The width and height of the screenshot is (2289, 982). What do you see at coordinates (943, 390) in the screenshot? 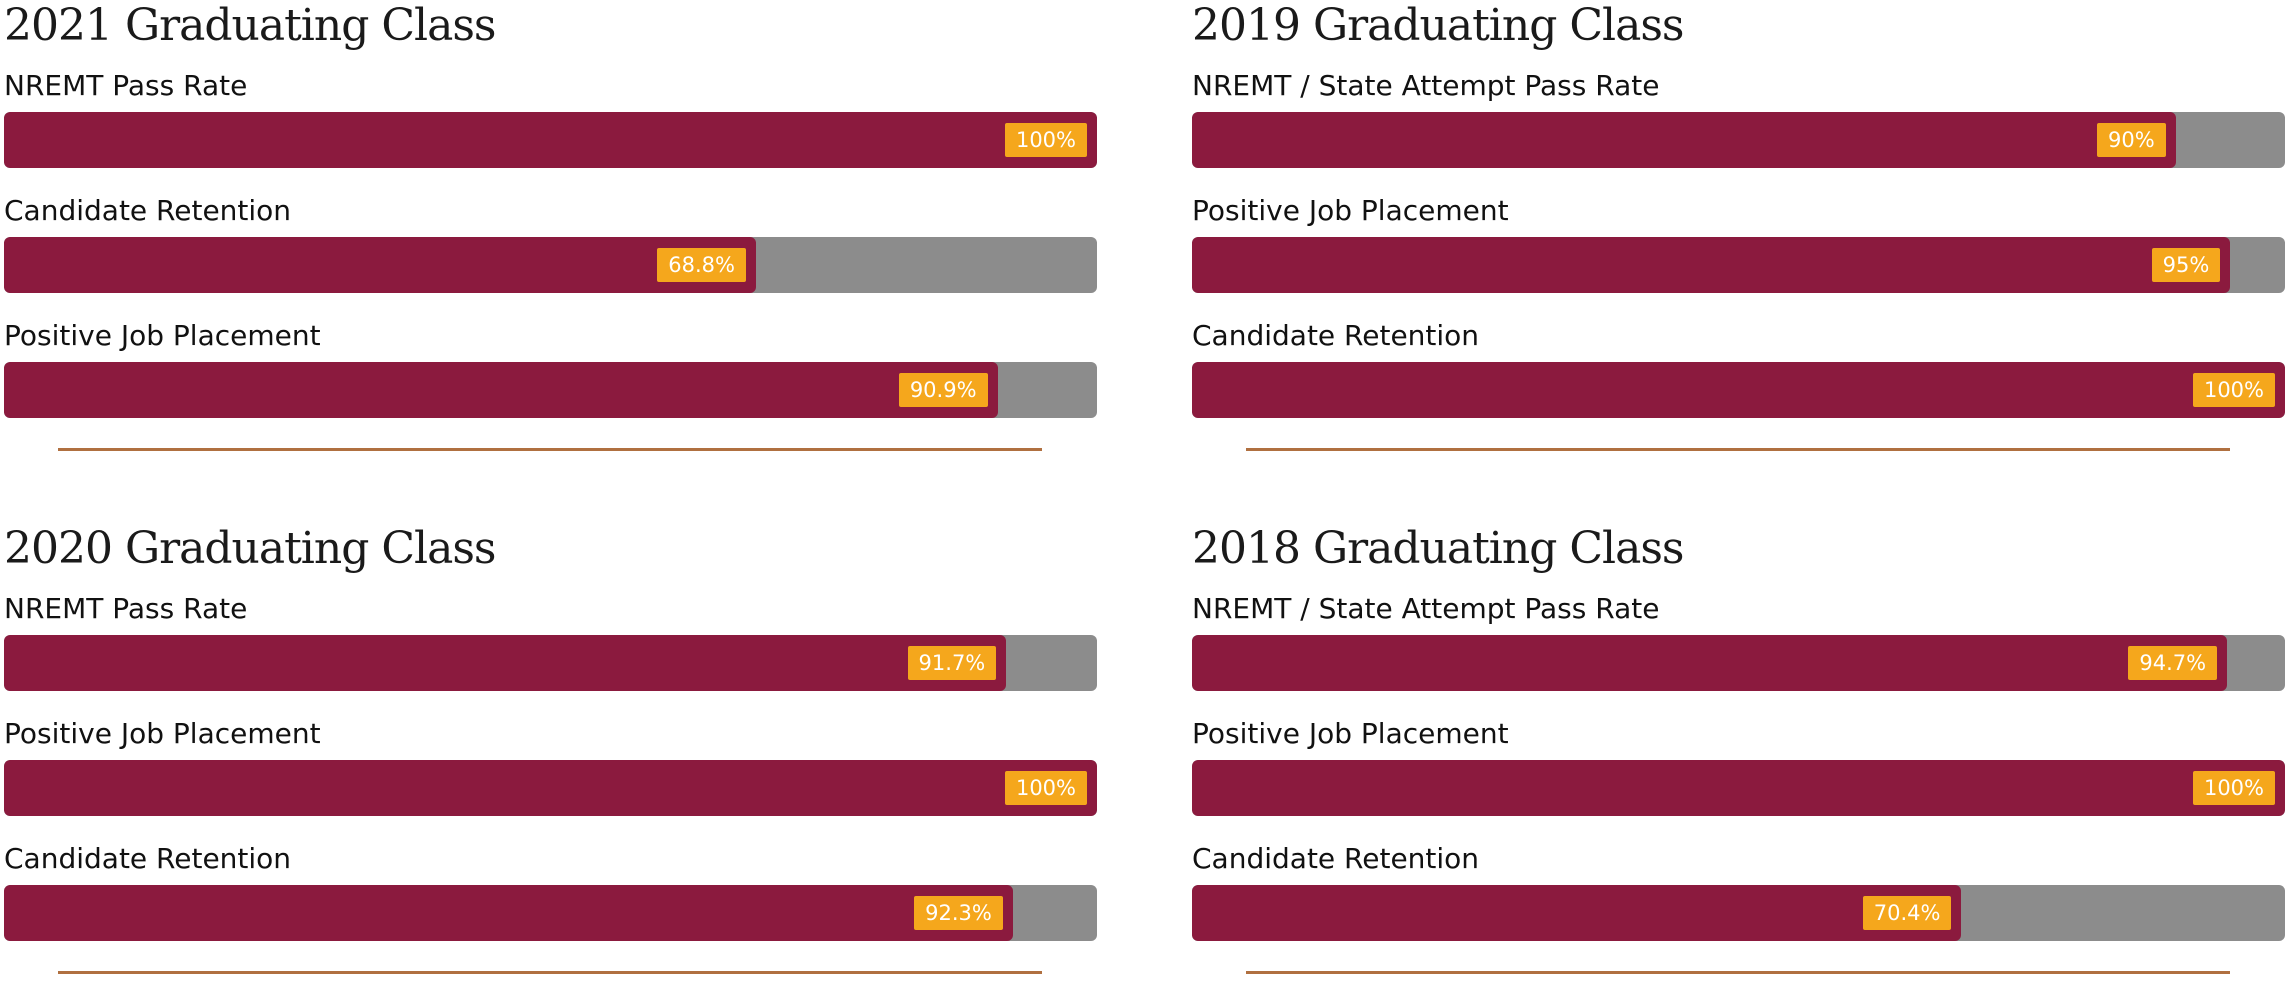
I see `percent-badge: 90.9%` at bounding box center [943, 390].